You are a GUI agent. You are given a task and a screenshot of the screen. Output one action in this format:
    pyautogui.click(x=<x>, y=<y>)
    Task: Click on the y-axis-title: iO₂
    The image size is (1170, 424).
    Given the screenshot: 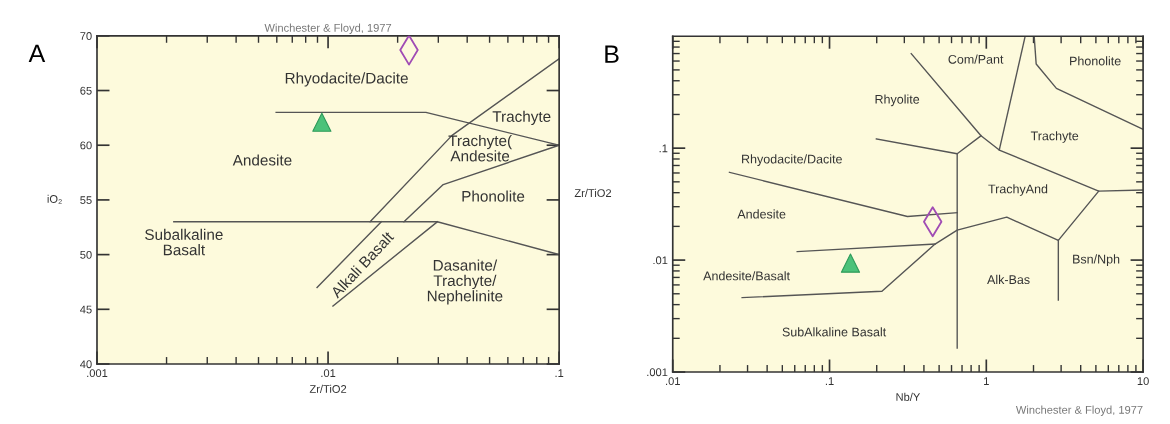 What is the action you would take?
    pyautogui.click(x=54, y=199)
    